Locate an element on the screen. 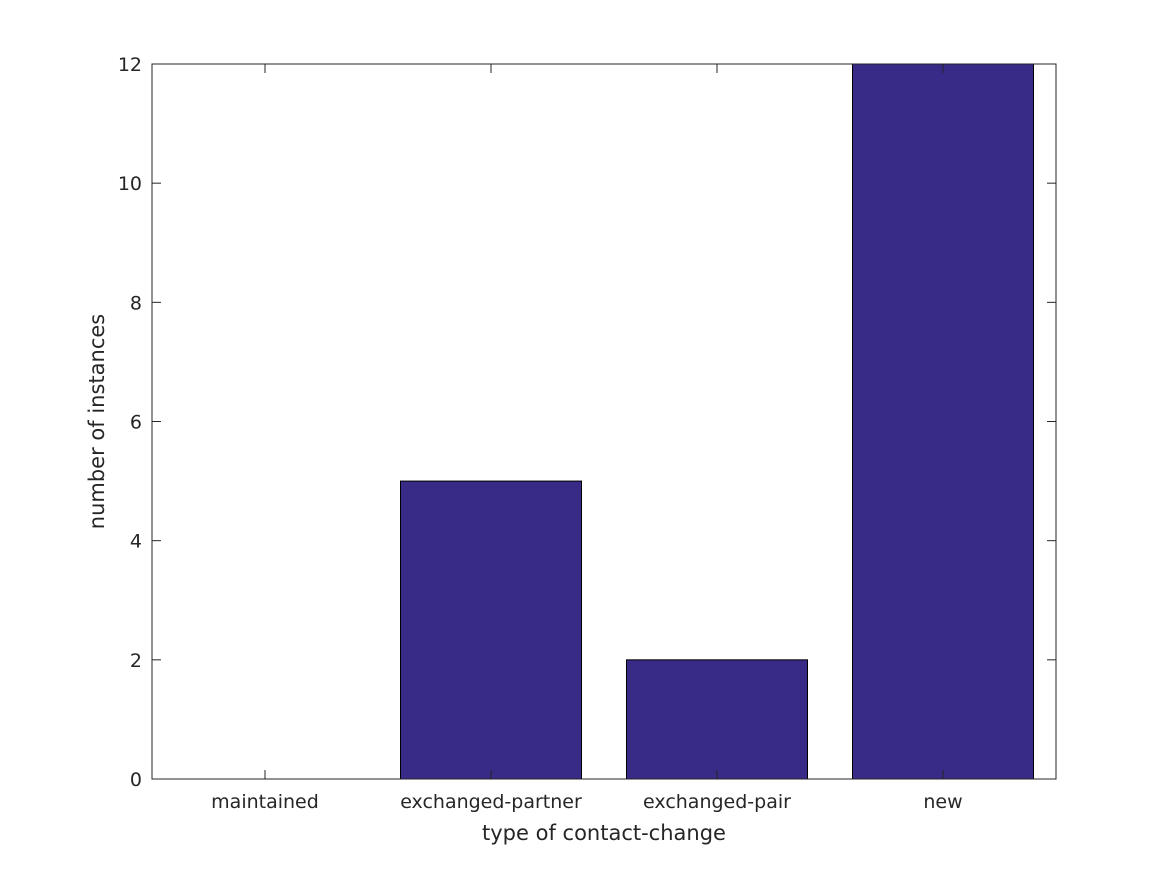 Image resolution: width=1167 pixels, height=875 pixels. x-tick-label: exchanged-pair is located at coordinates (717, 802).